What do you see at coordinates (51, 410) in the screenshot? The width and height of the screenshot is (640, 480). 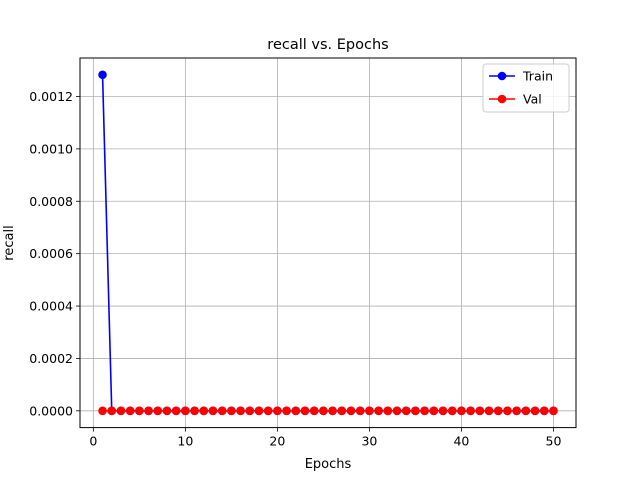 I see `y-tick-label: 0.0000` at bounding box center [51, 410].